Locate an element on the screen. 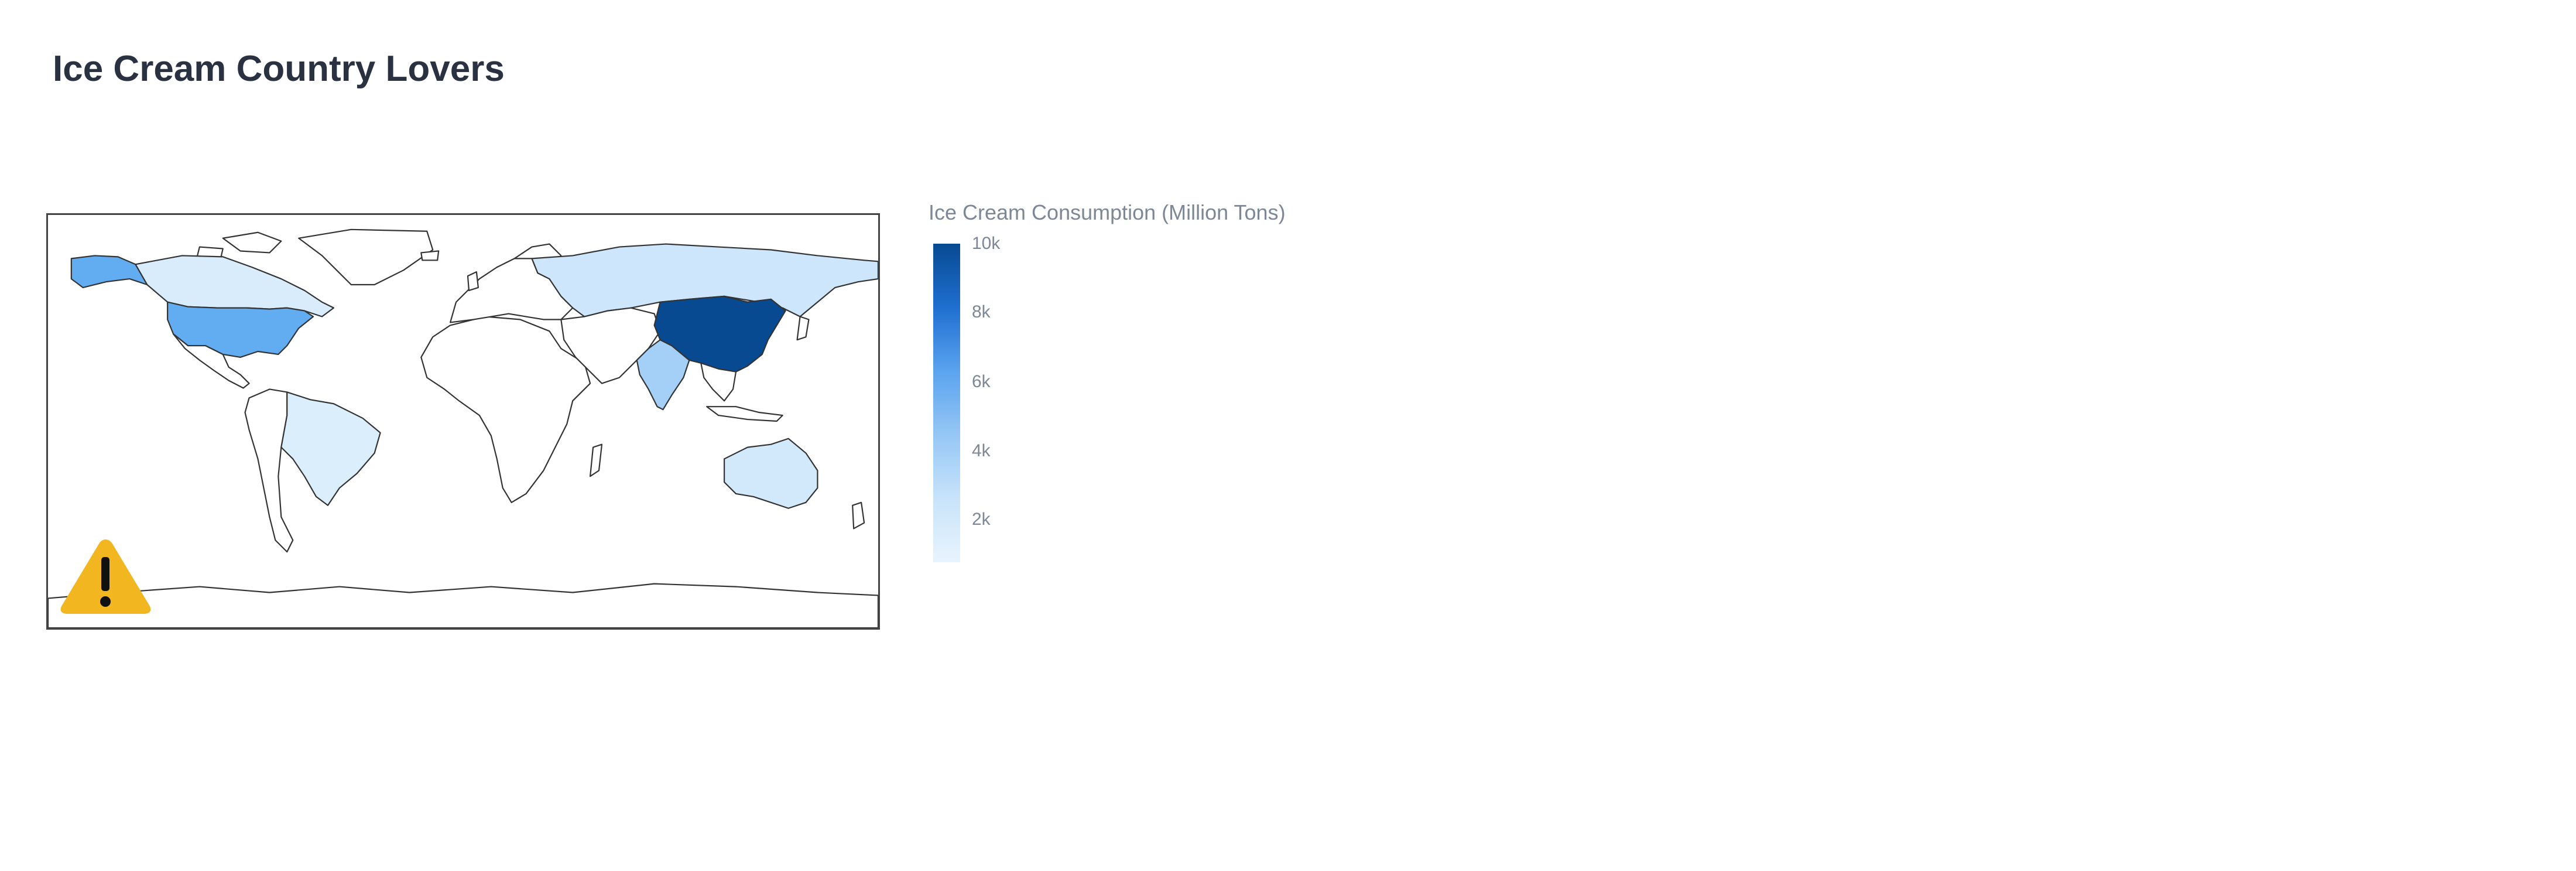 Image resolution: width=2576 pixels, height=871 pixels. colorbar-tick: 2k is located at coordinates (981, 519).